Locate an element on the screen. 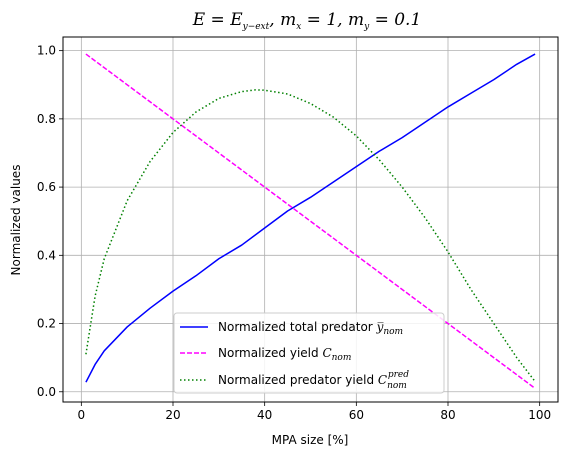 This screenshot has height=457, width=567. y-axis-label: Normalized values is located at coordinates (16, 220).